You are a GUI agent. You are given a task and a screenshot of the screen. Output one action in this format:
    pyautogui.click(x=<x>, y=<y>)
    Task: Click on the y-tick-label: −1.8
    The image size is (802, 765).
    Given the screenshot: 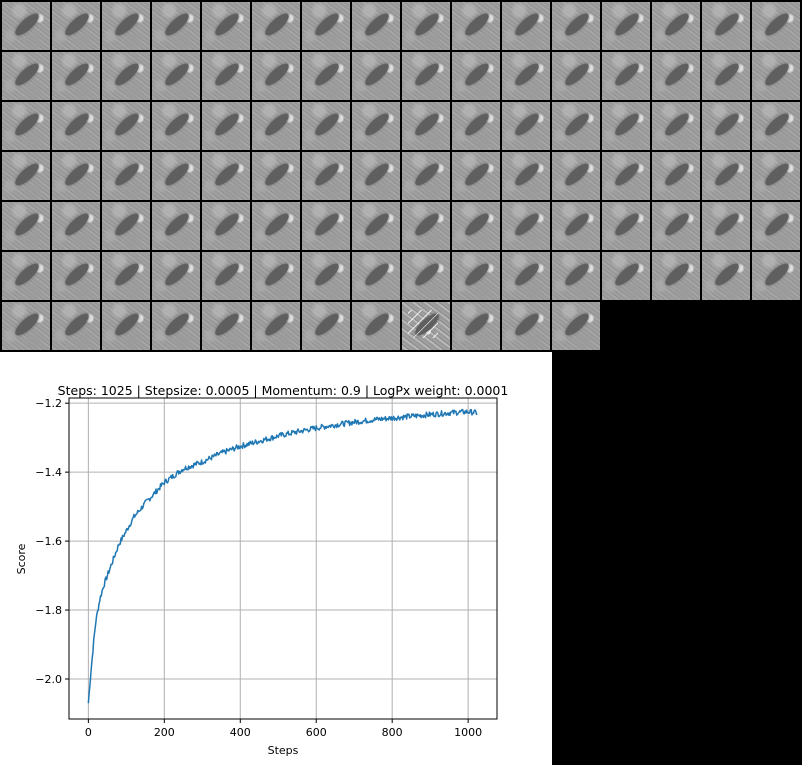 What is the action you would take?
    pyautogui.click(x=48, y=610)
    